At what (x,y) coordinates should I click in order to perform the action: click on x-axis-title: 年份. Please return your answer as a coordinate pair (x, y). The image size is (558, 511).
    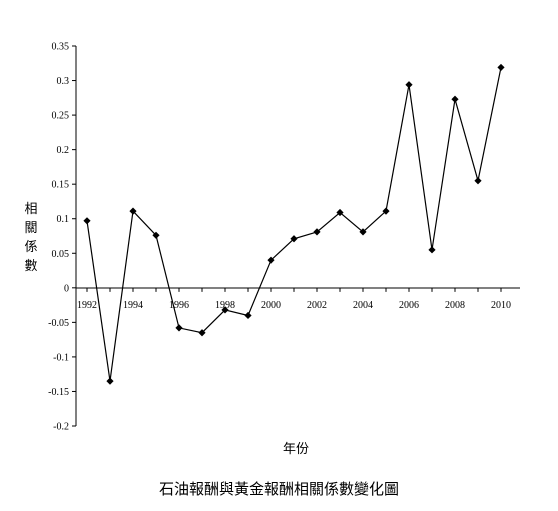
    Looking at the image, I should click on (296, 449).